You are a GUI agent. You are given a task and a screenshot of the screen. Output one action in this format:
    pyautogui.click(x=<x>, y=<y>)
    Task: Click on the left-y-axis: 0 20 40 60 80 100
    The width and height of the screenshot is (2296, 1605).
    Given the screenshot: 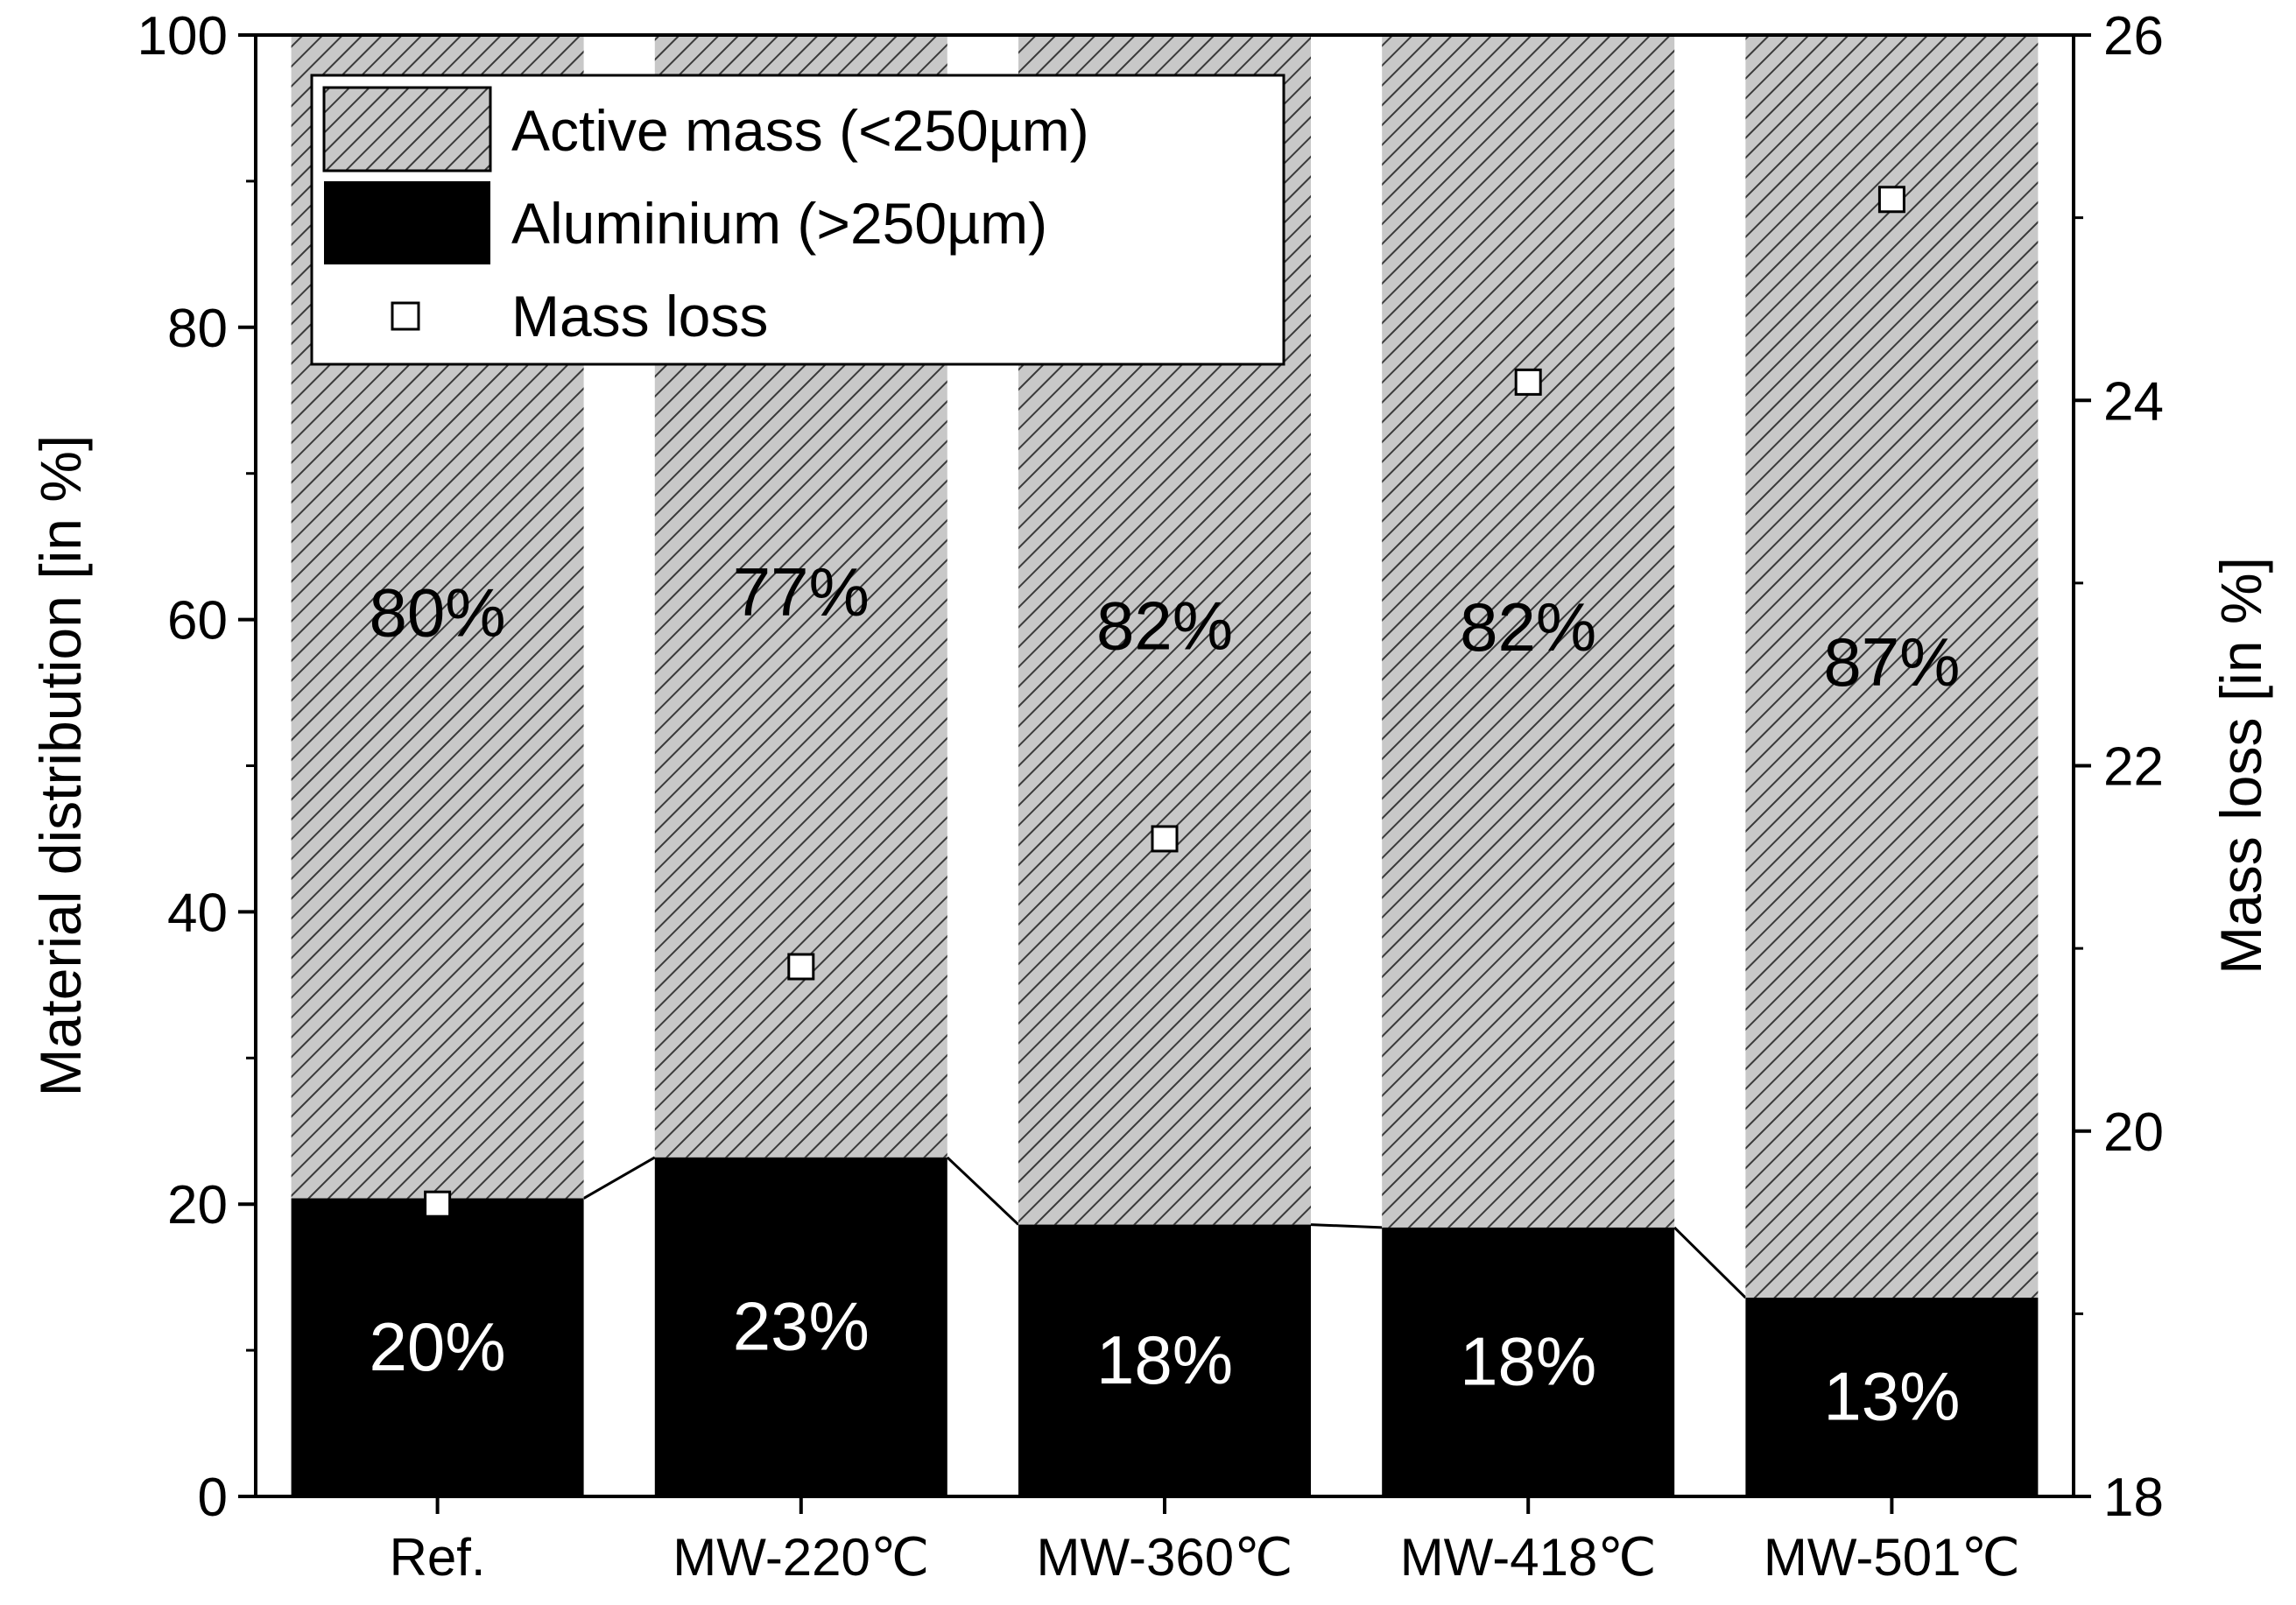 What is the action you would take?
    pyautogui.click(x=196, y=767)
    